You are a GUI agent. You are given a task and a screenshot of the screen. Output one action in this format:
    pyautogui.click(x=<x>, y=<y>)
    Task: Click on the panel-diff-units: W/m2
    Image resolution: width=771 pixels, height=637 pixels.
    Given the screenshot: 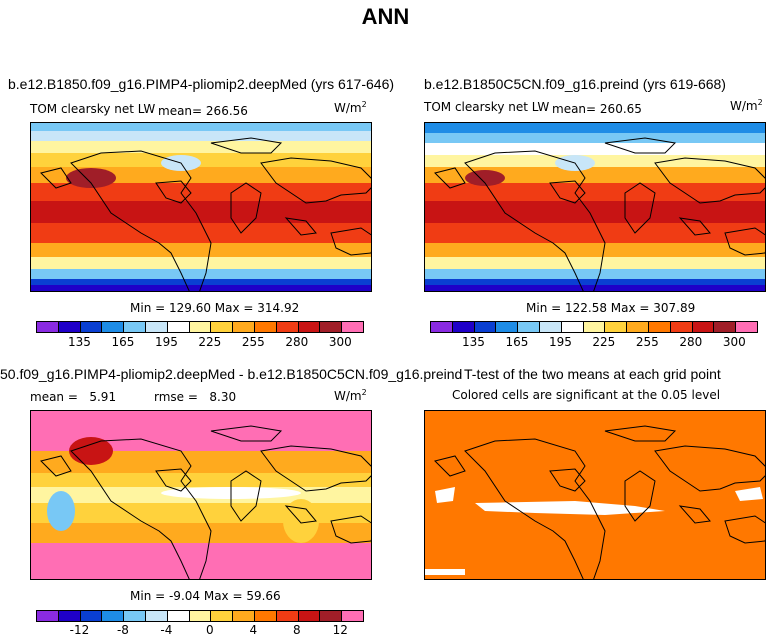 What is the action you would take?
    pyautogui.click(x=350, y=395)
    